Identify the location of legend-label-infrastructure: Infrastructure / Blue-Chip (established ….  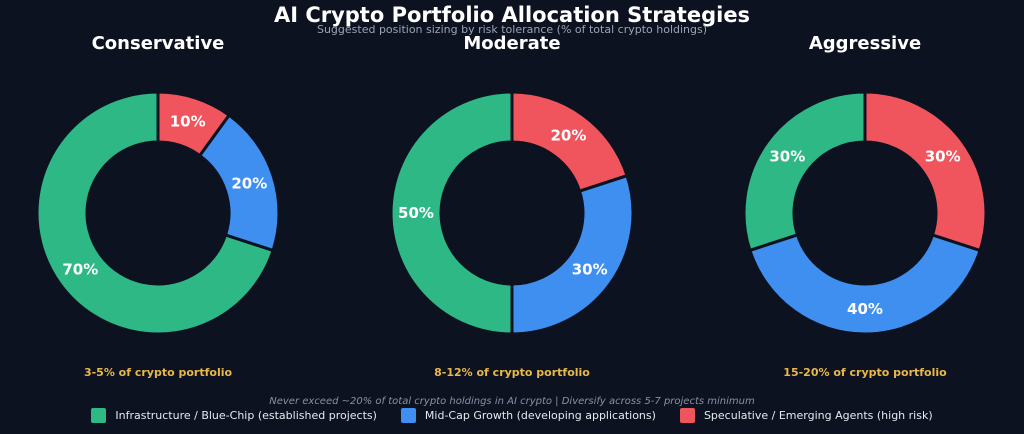
(246, 415).